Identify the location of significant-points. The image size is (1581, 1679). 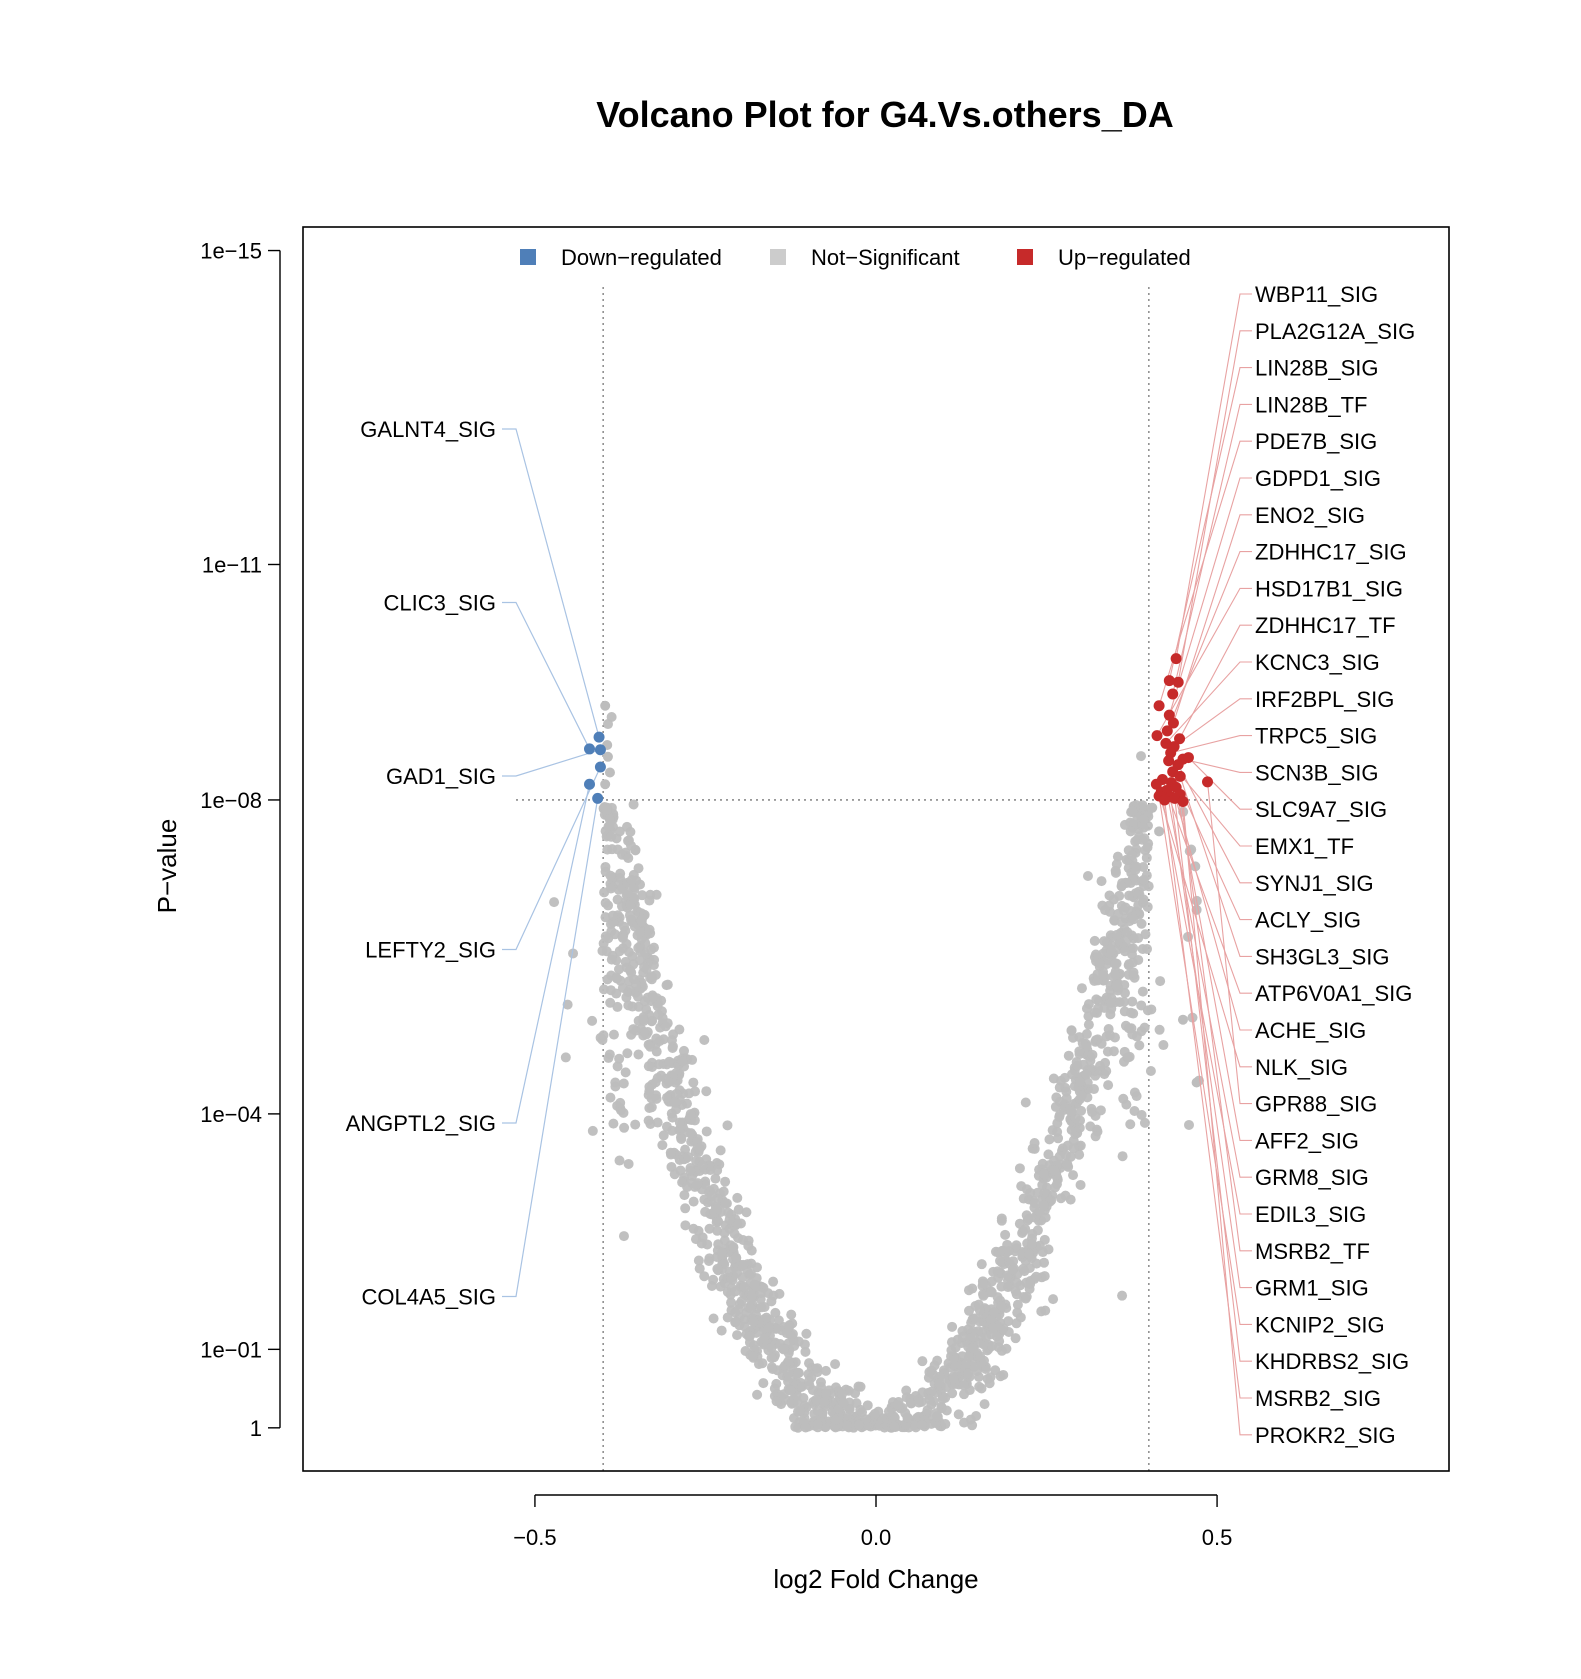
(899, 730).